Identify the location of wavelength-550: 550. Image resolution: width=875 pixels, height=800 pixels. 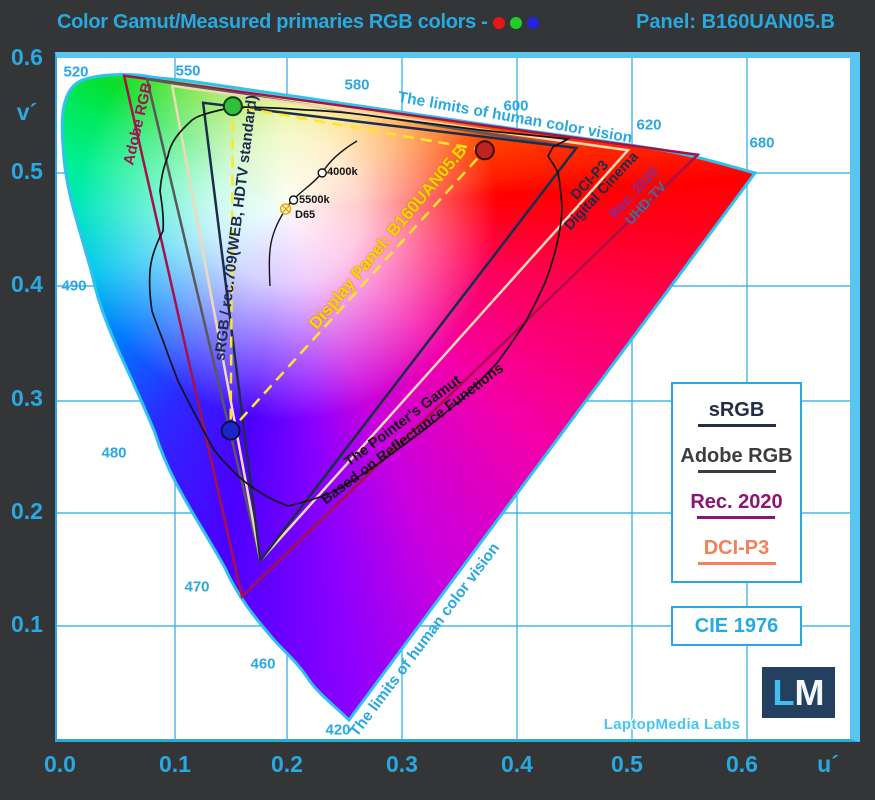
(188, 71).